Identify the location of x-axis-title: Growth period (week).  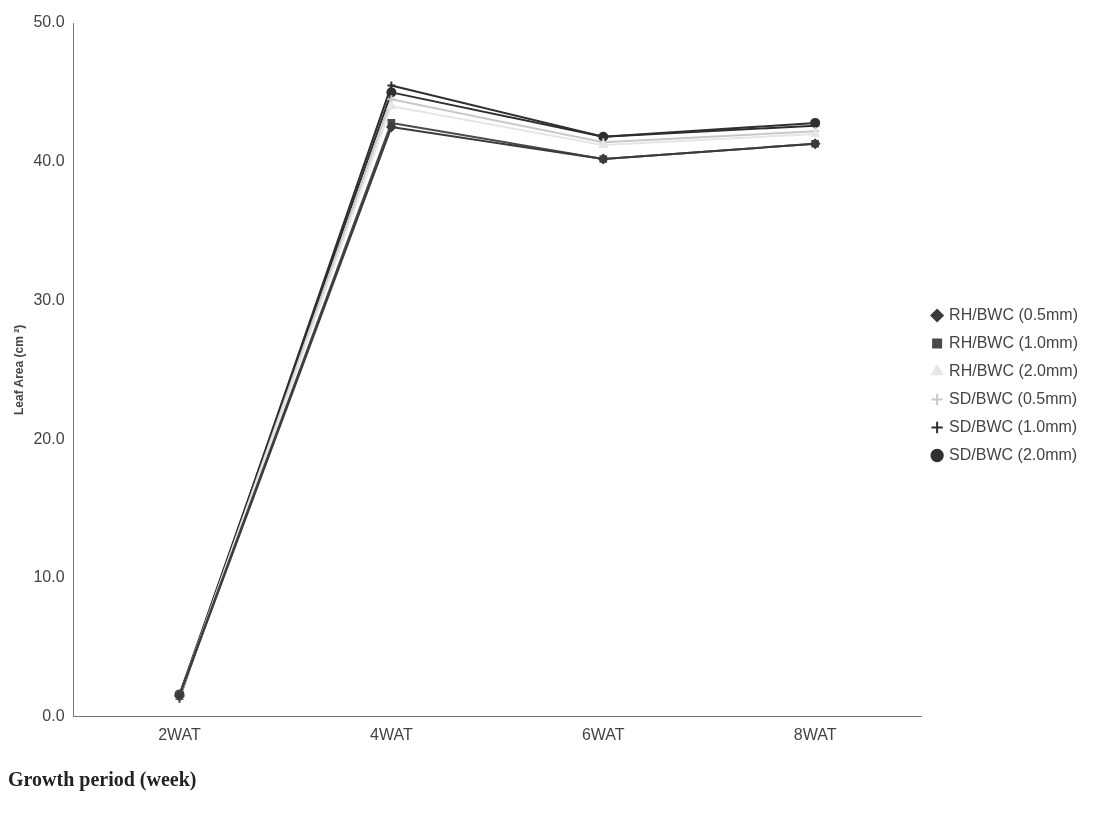
(102, 779).